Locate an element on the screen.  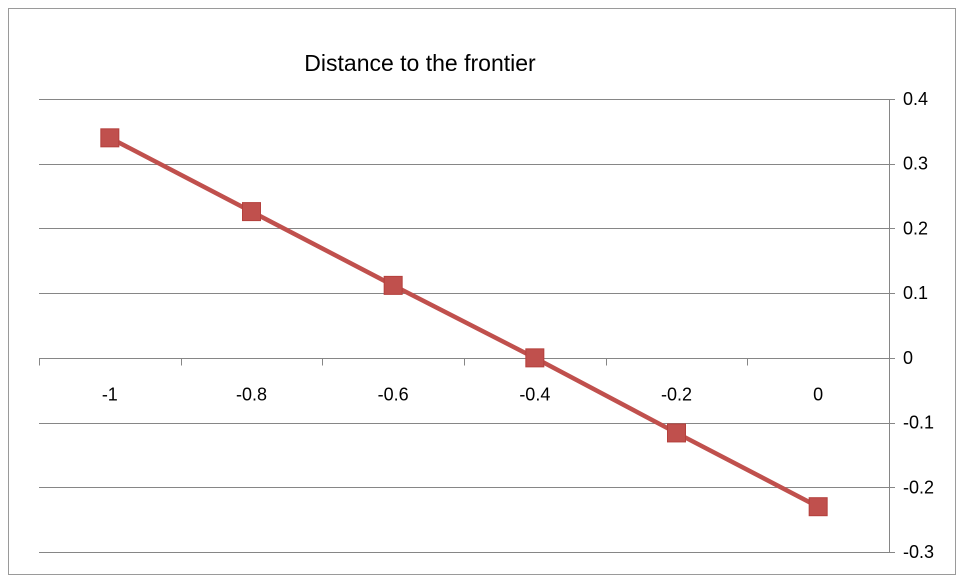
x-tick-label: -0.6 is located at coordinates (393, 395).